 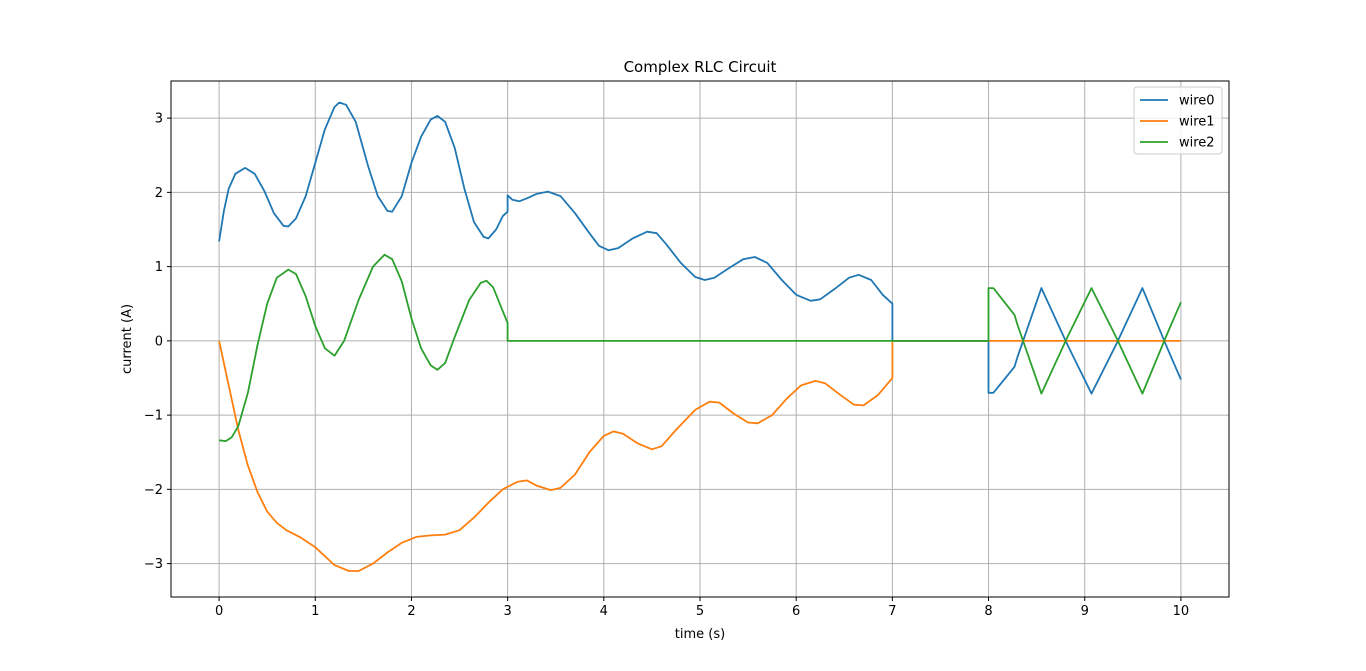 What do you see at coordinates (159, 193) in the screenshot?
I see `y-tick-label: 2` at bounding box center [159, 193].